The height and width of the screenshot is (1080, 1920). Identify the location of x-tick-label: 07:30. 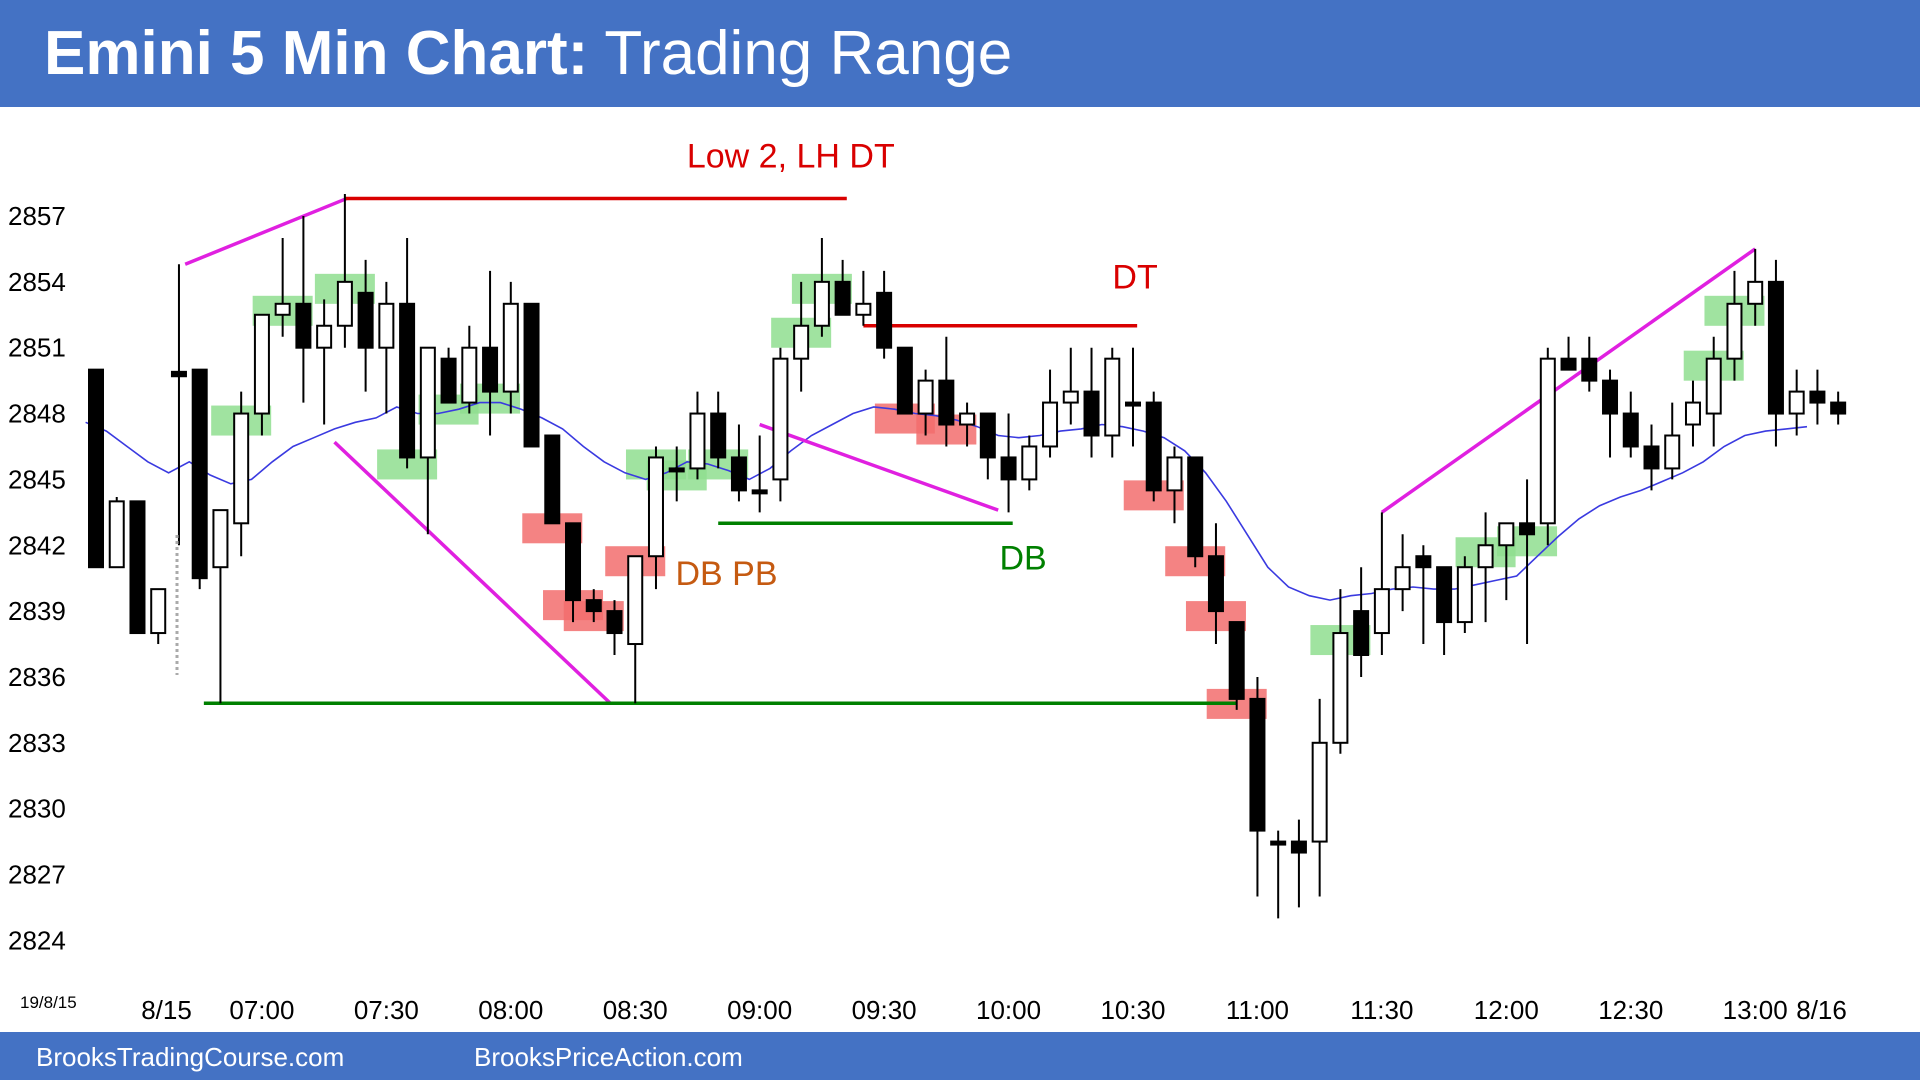
(386, 1010).